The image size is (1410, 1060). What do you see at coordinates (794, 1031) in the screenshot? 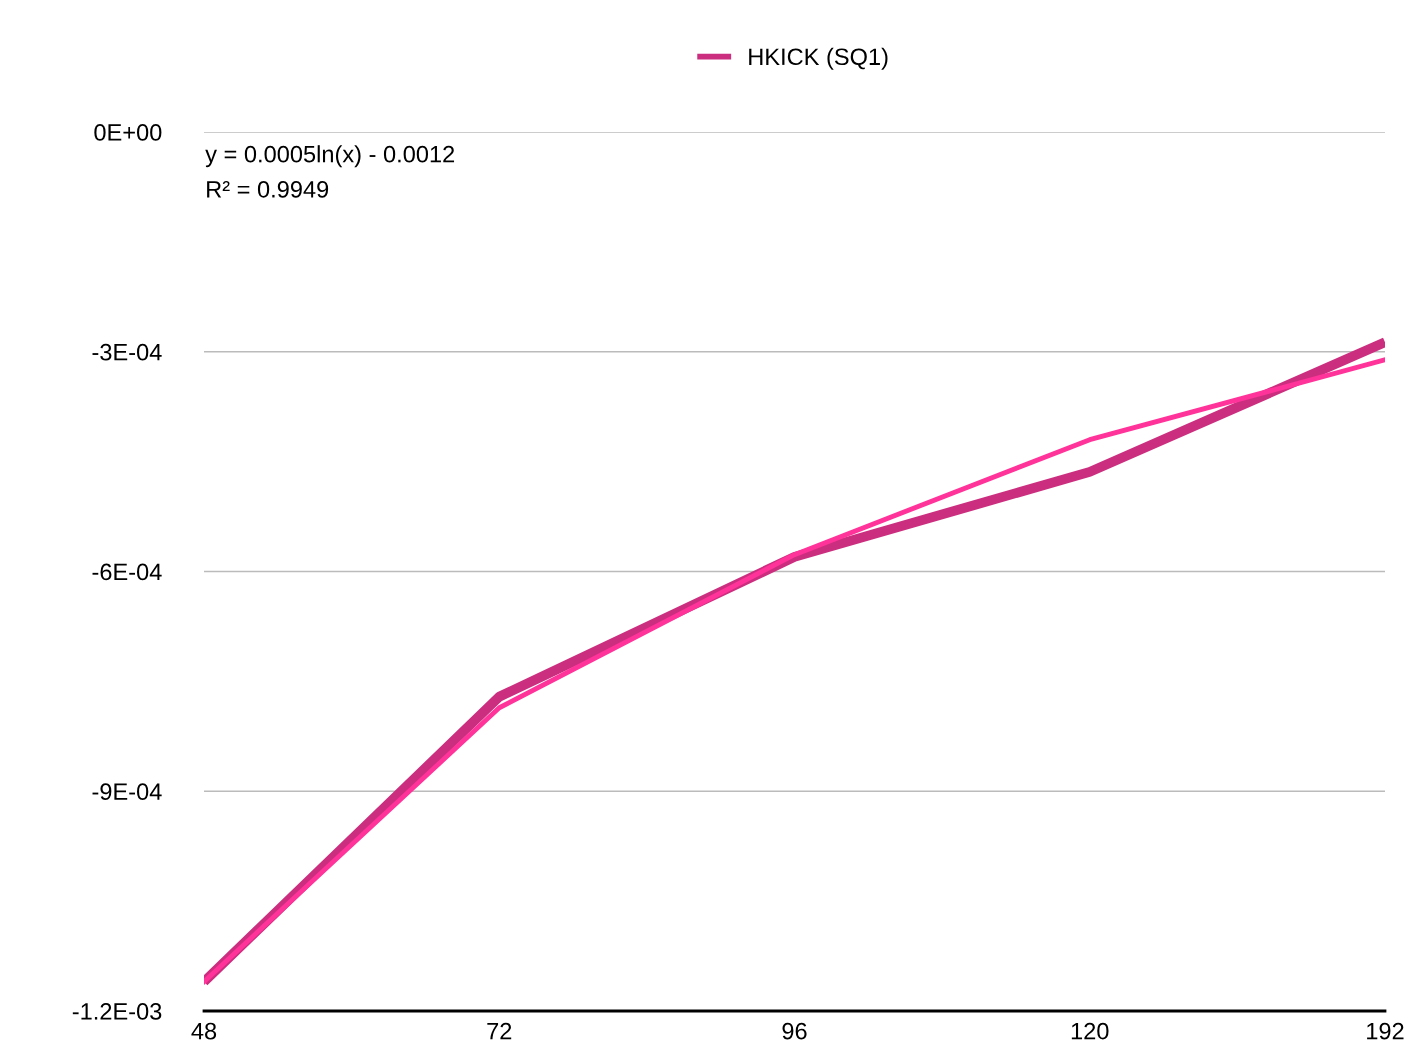
I see `x-tick-label: 96` at bounding box center [794, 1031].